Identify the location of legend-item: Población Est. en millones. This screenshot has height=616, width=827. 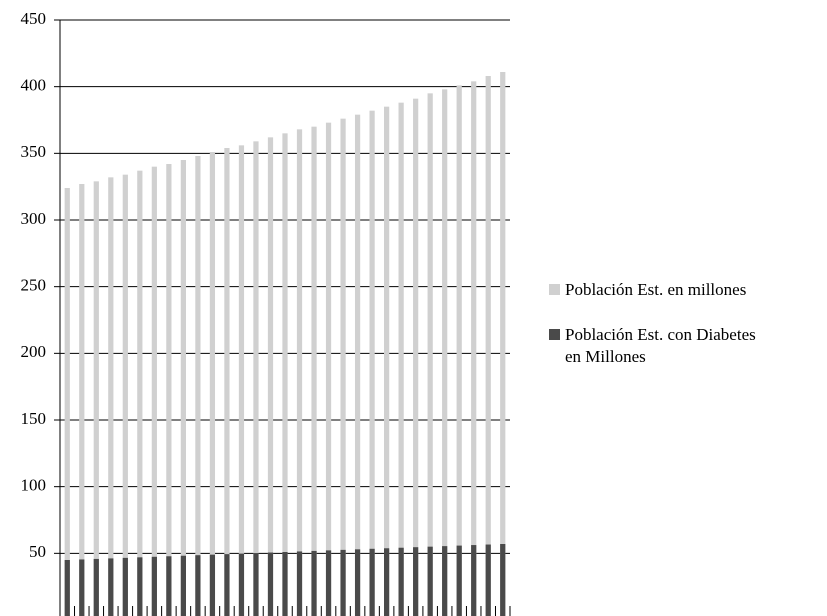
(657, 290).